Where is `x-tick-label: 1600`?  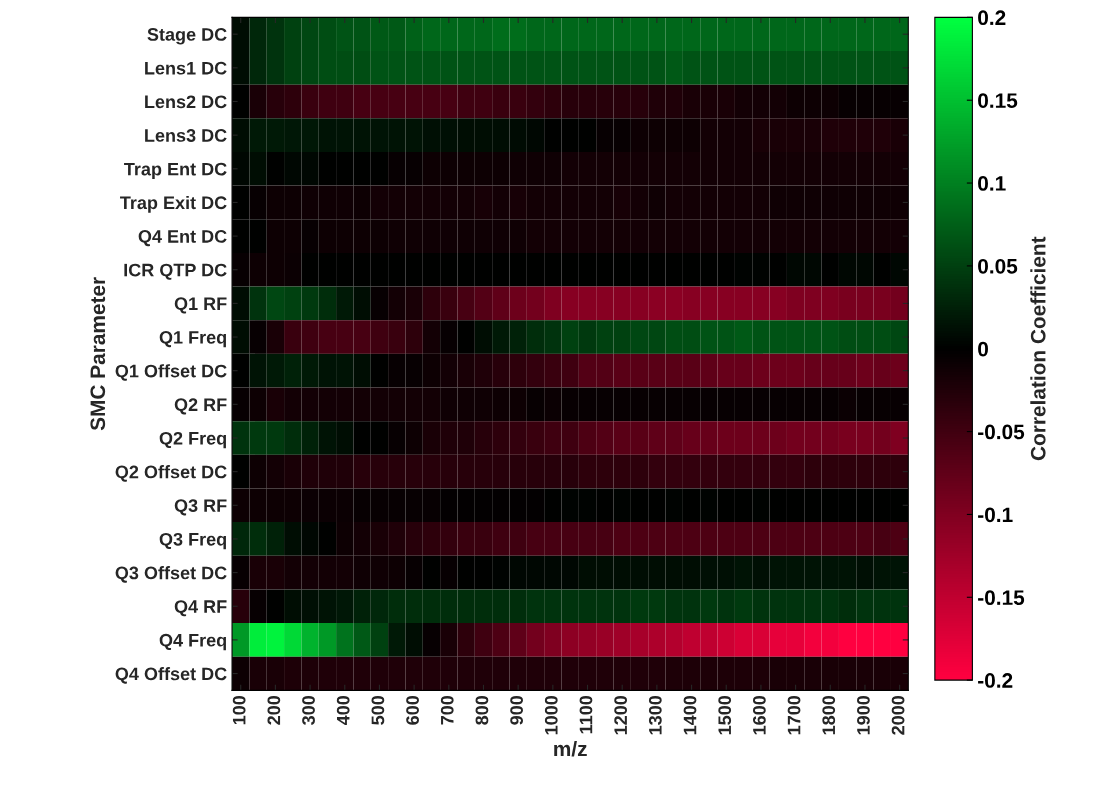 x-tick-label: 1600 is located at coordinates (759, 715).